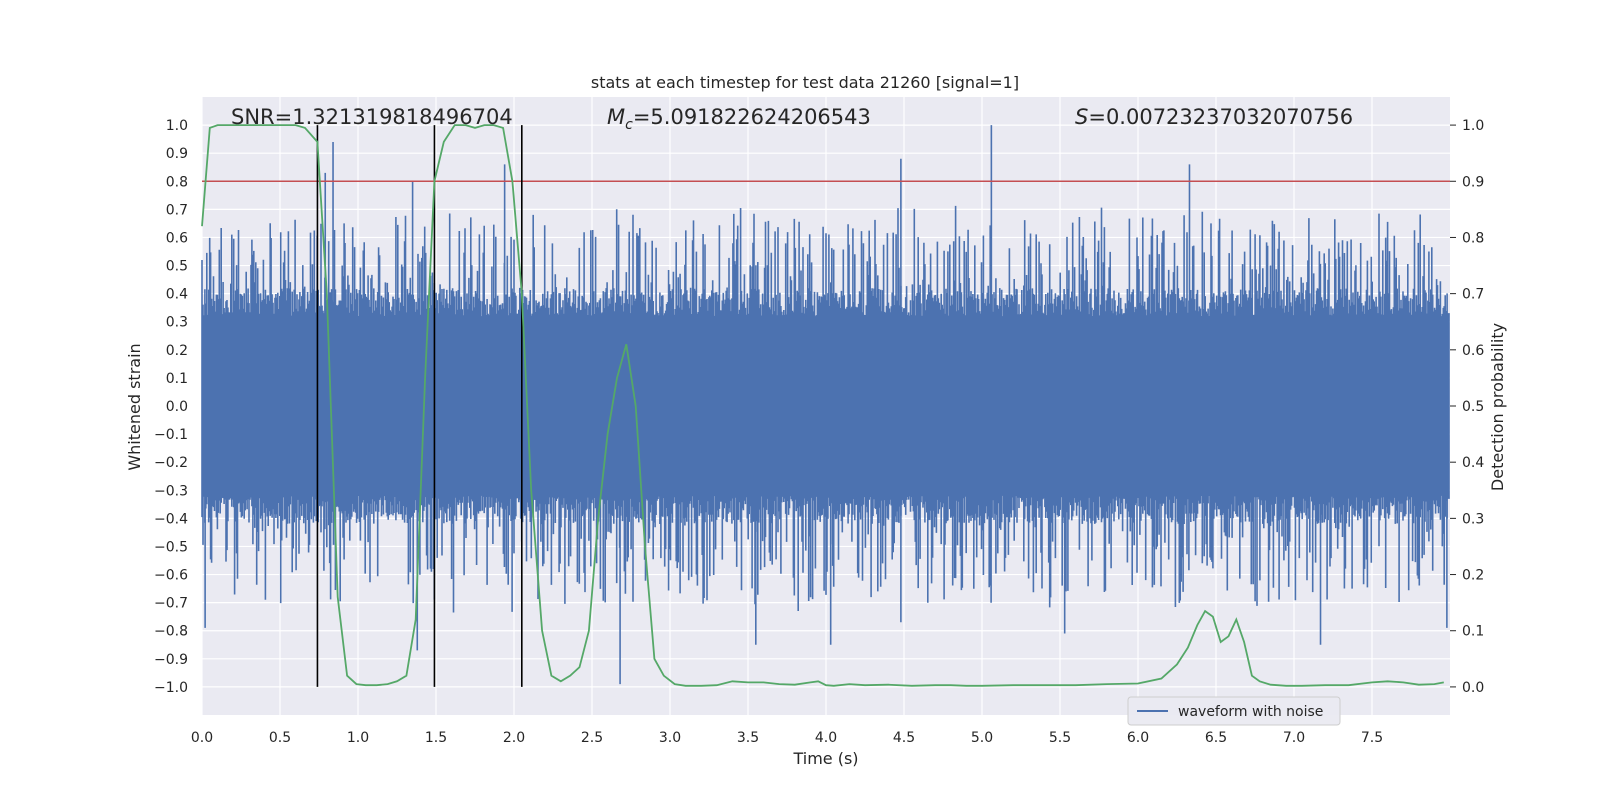  What do you see at coordinates (171, 519) in the screenshot?
I see `y-tick-label: −0.4` at bounding box center [171, 519].